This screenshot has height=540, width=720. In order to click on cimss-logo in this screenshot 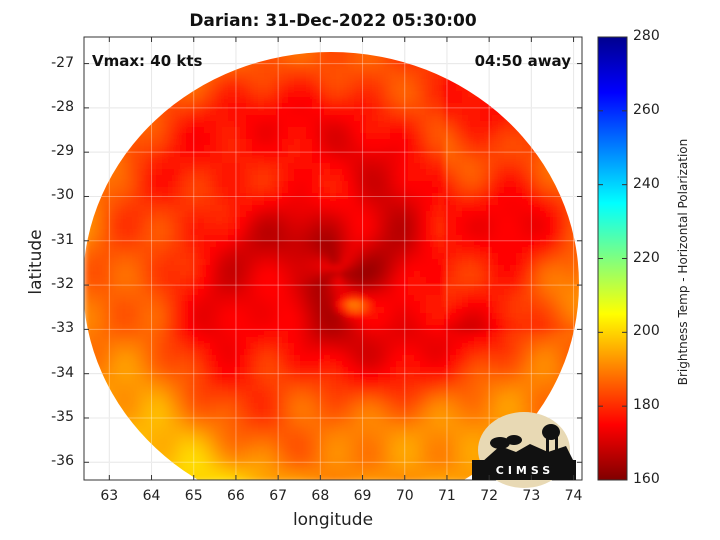, I will do `click(524, 450)`.